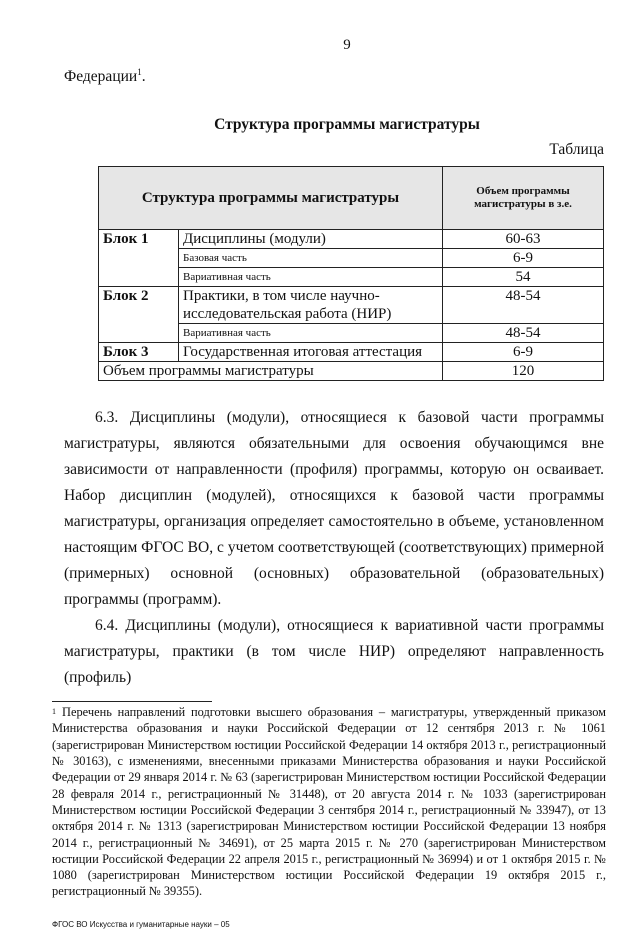 This screenshot has height=950, width=640. I want to click on row-name: Базовая часть, so click(310, 258).